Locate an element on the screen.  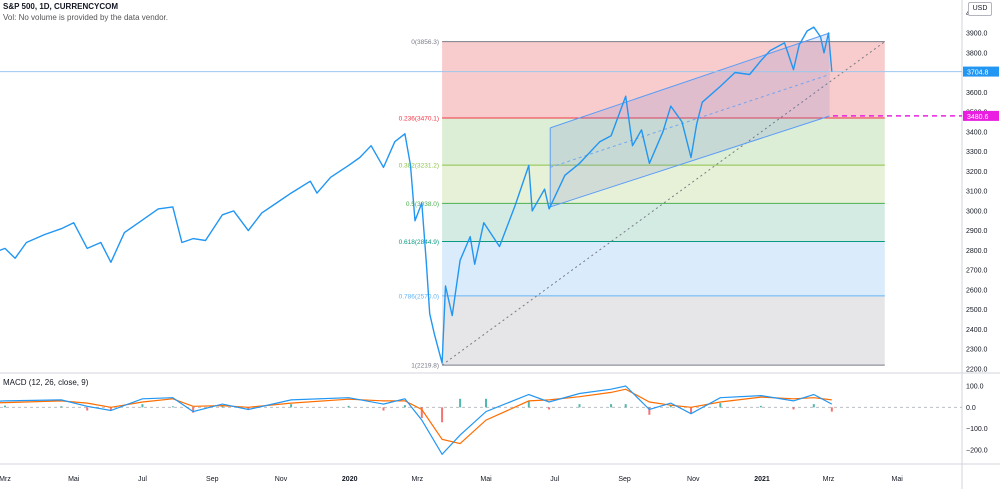
price-tick-label-0: 2200.0 is located at coordinates (977, 370).